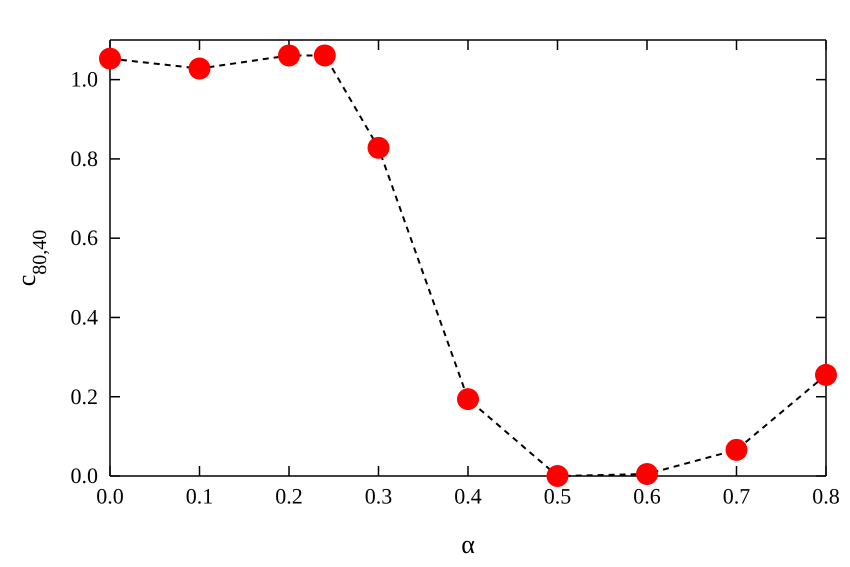  Describe the element at coordinates (826, 496) in the screenshot. I see `x-tick-label: 0.8` at that location.